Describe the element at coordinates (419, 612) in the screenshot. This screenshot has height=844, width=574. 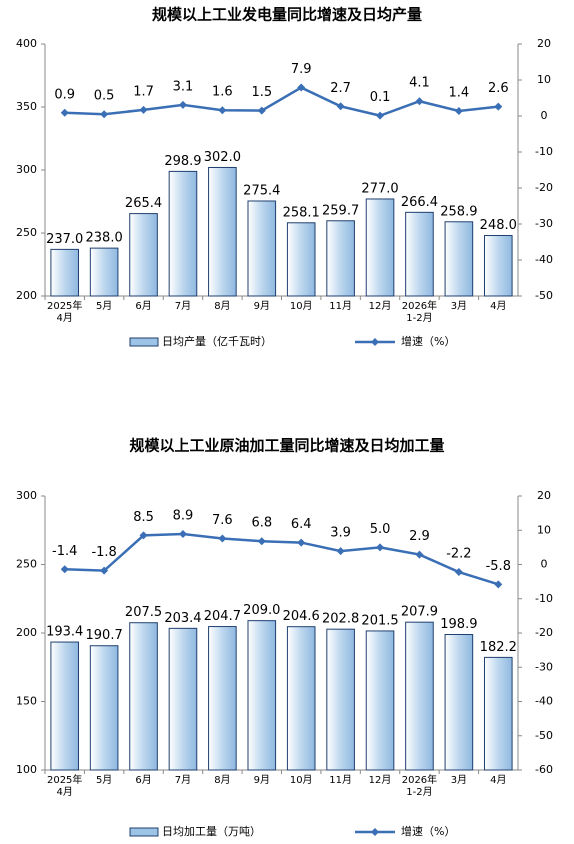
I see `bar-value-label: 207.9` at that location.